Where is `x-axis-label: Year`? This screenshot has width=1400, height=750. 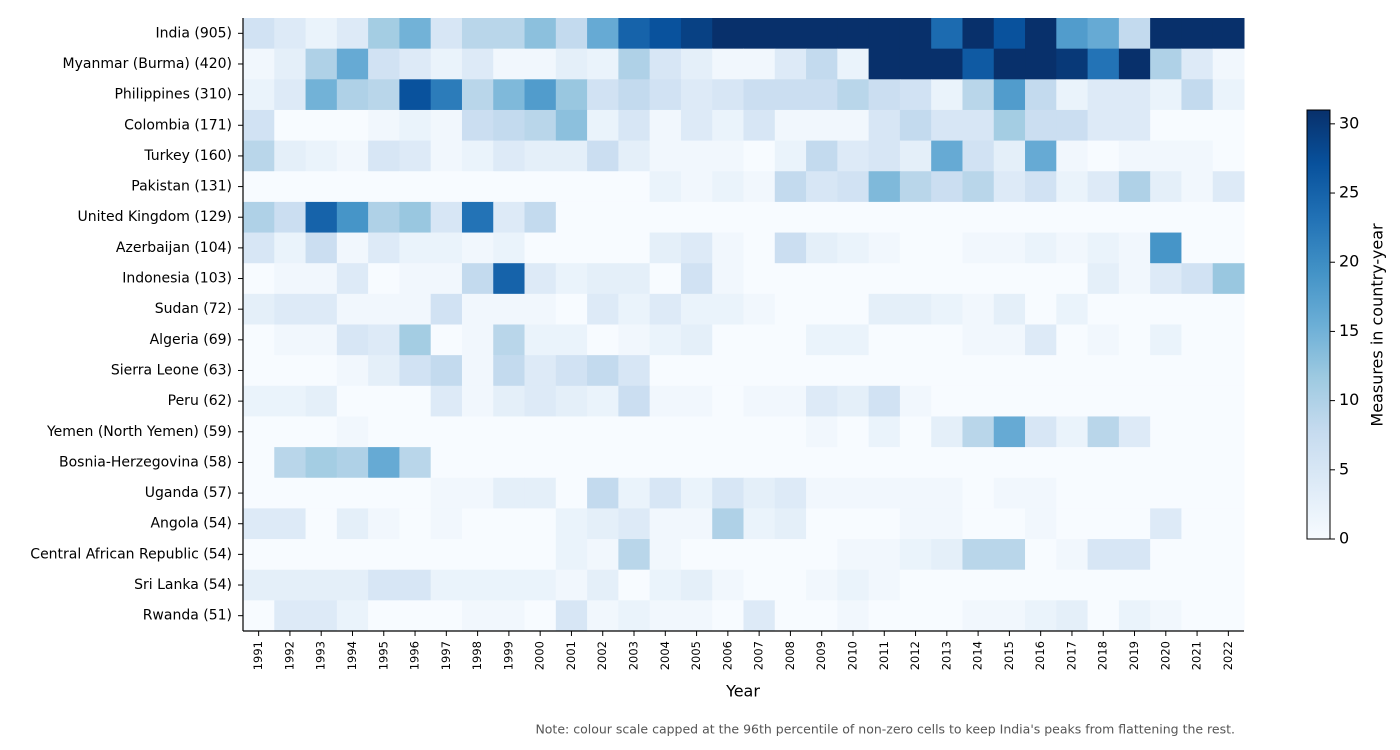
x-axis-label: Year is located at coordinates (742, 691).